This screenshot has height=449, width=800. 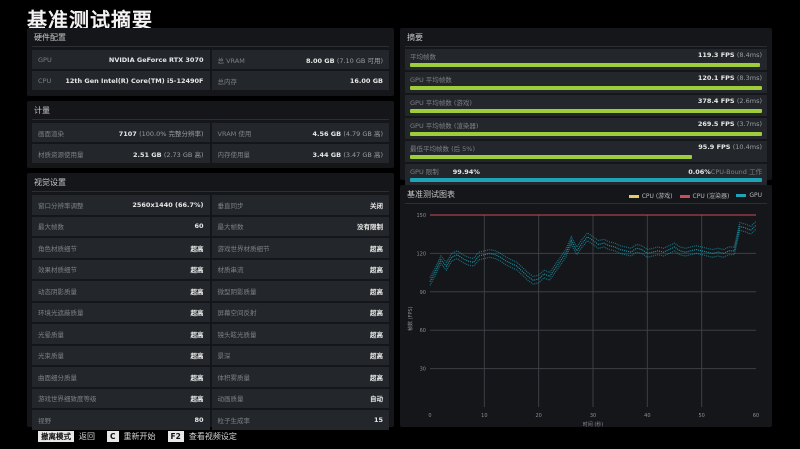 What do you see at coordinates (237, 291) in the screenshot?
I see `setting-label: 微型阴影质量` at bounding box center [237, 291].